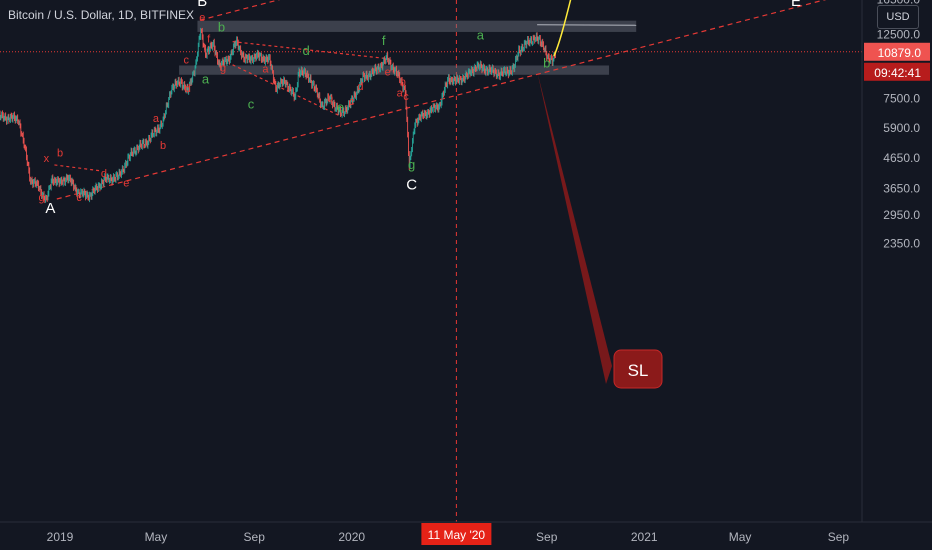  I want to click on y-tick-label: 2350.0, so click(901, 243).